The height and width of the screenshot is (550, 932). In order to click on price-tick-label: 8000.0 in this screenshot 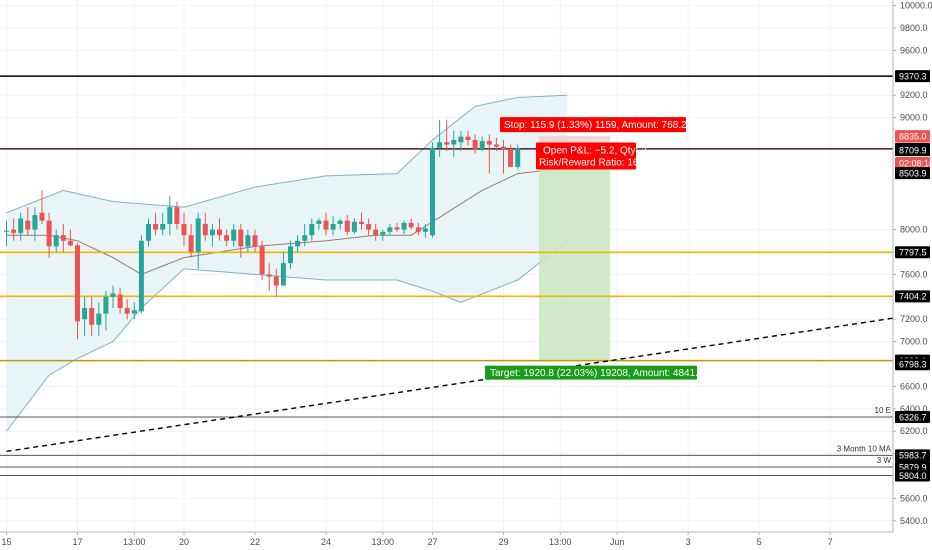, I will do `click(914, 230)`.